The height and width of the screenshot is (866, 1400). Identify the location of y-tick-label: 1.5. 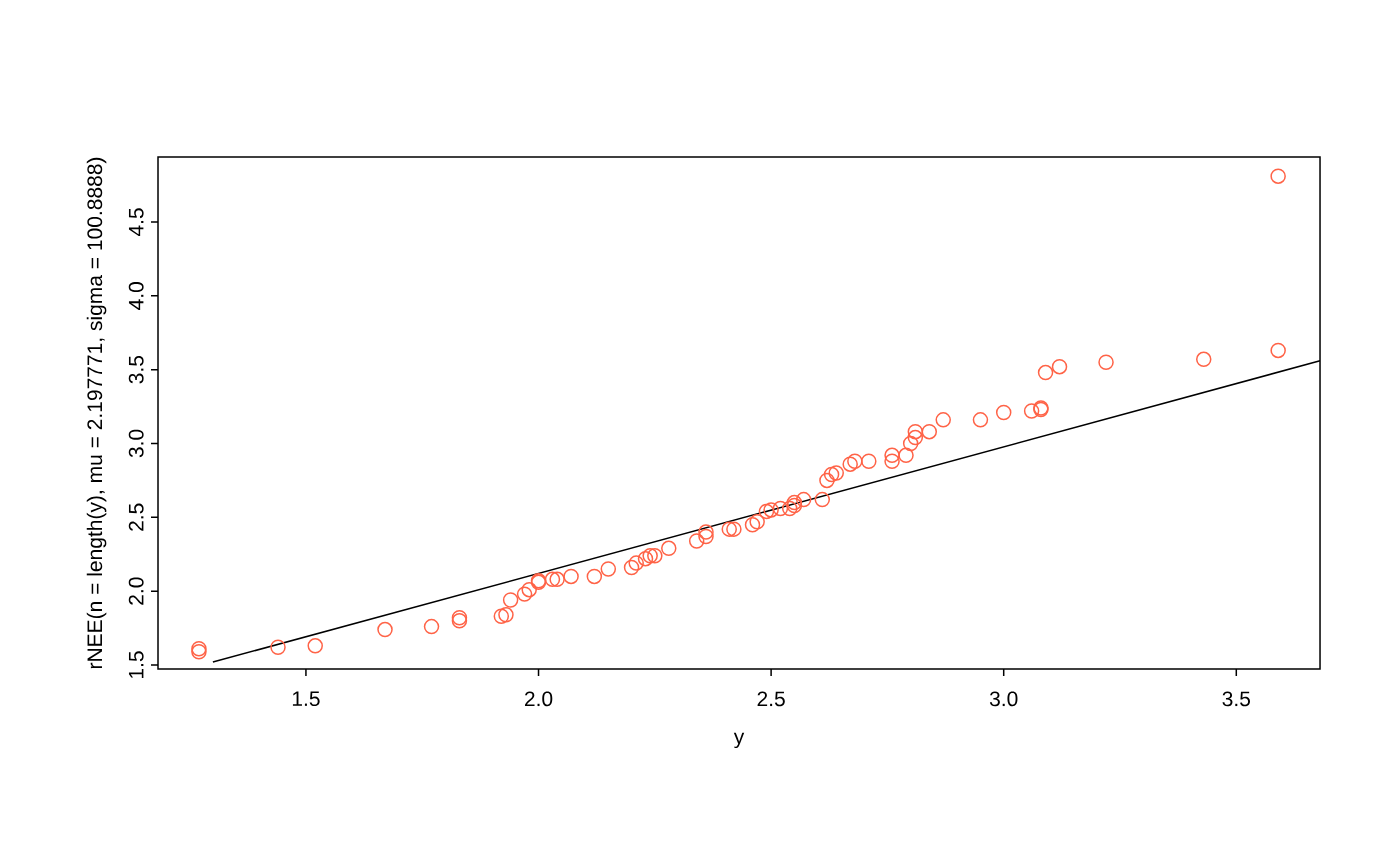
(136, 665).